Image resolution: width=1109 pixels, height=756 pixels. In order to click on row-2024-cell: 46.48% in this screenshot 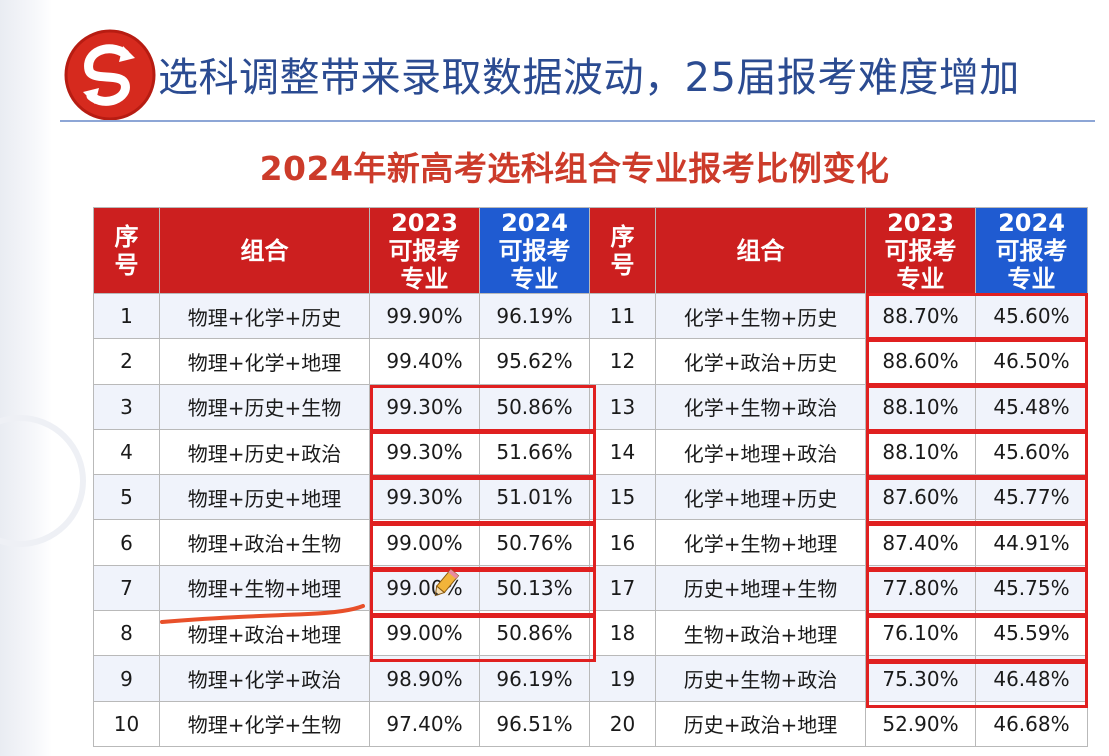, I will do `click(1031, 678)`.